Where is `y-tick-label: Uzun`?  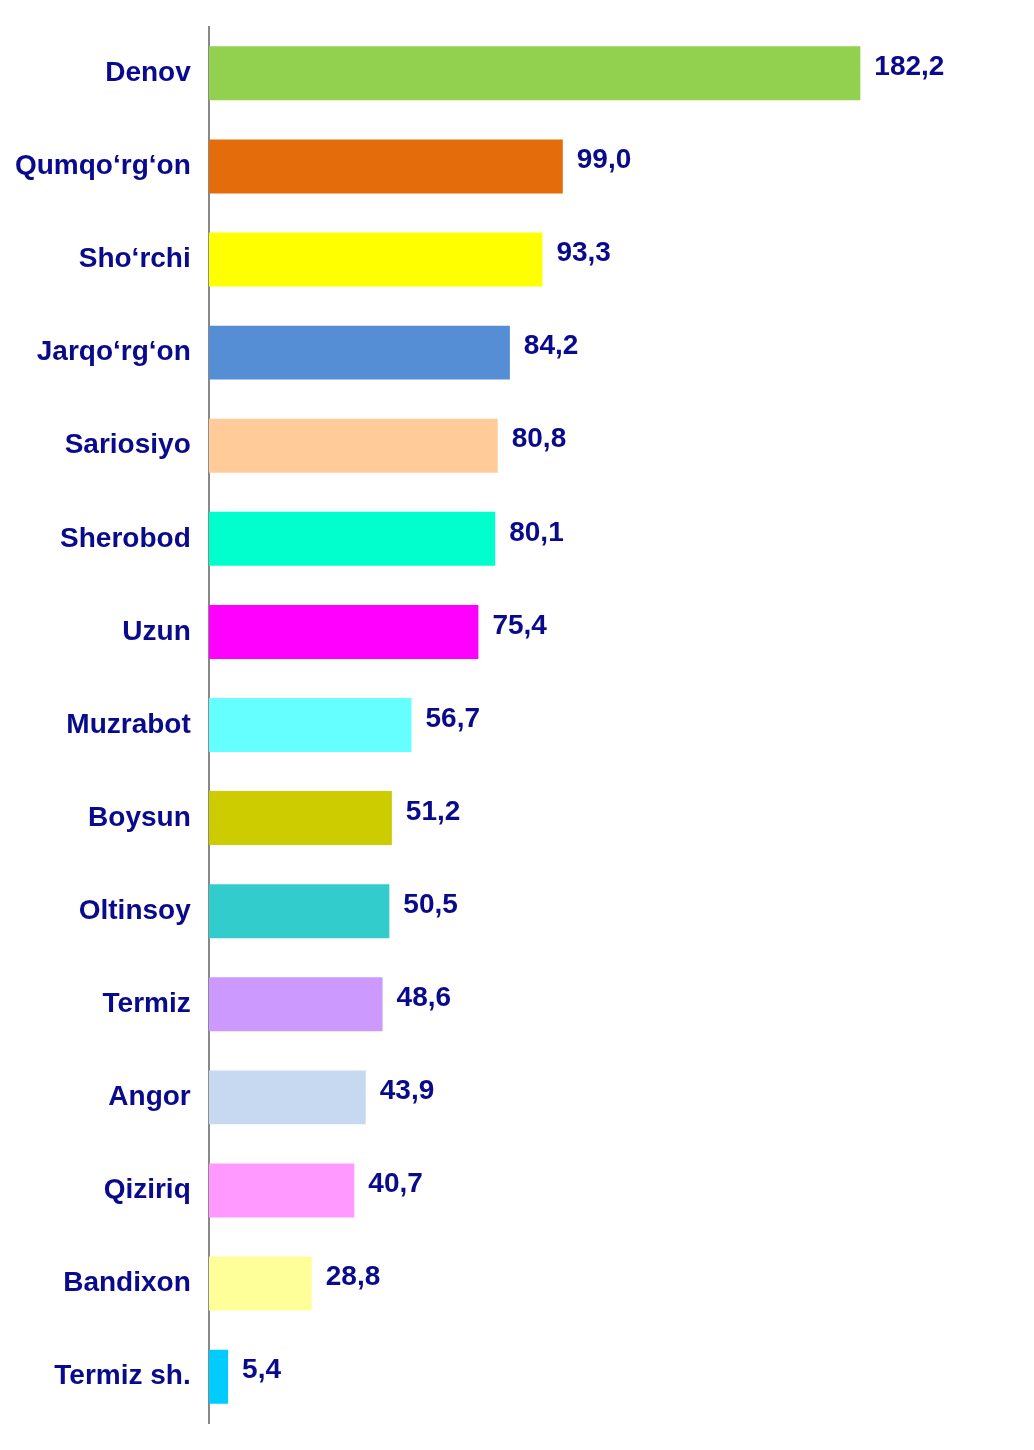
y-tick-label: Uzun is located at coordinates (156, 630).